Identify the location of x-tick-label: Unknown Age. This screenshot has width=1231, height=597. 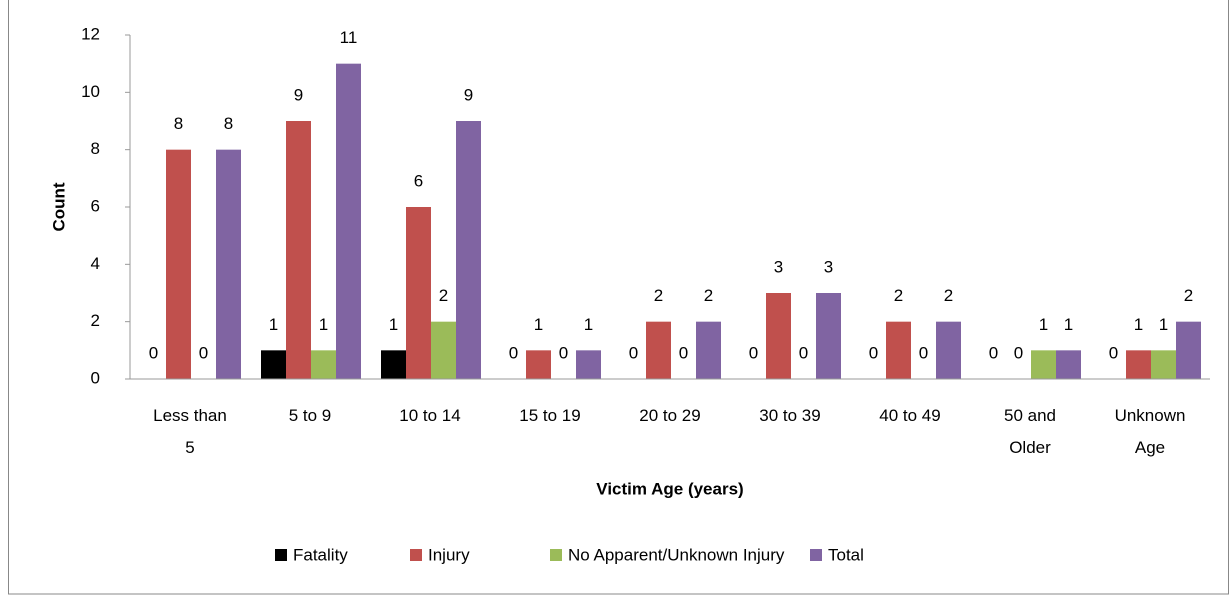
(1150, 431).